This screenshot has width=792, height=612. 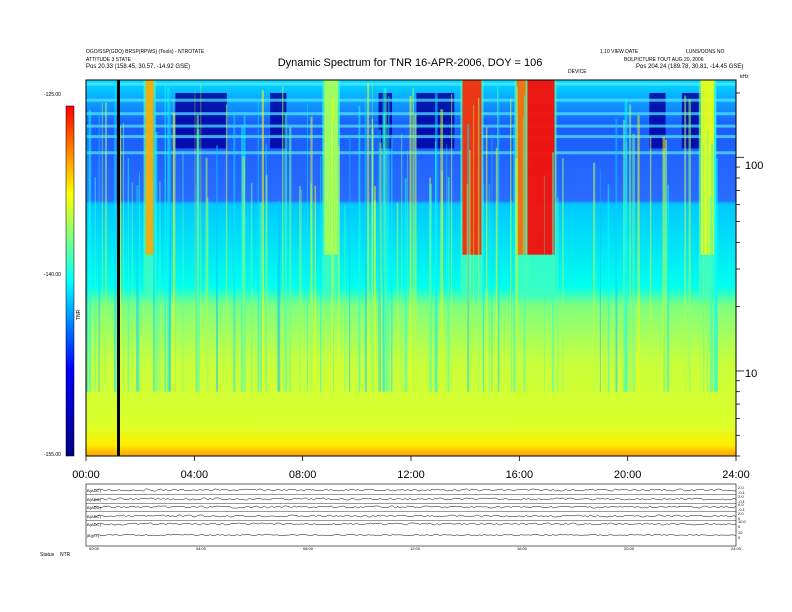 What do you see at coordinates (741, 487) in the screenshot?
I see `panel-right-tick-top-0: 2.0` at bounding box center [741, 487].